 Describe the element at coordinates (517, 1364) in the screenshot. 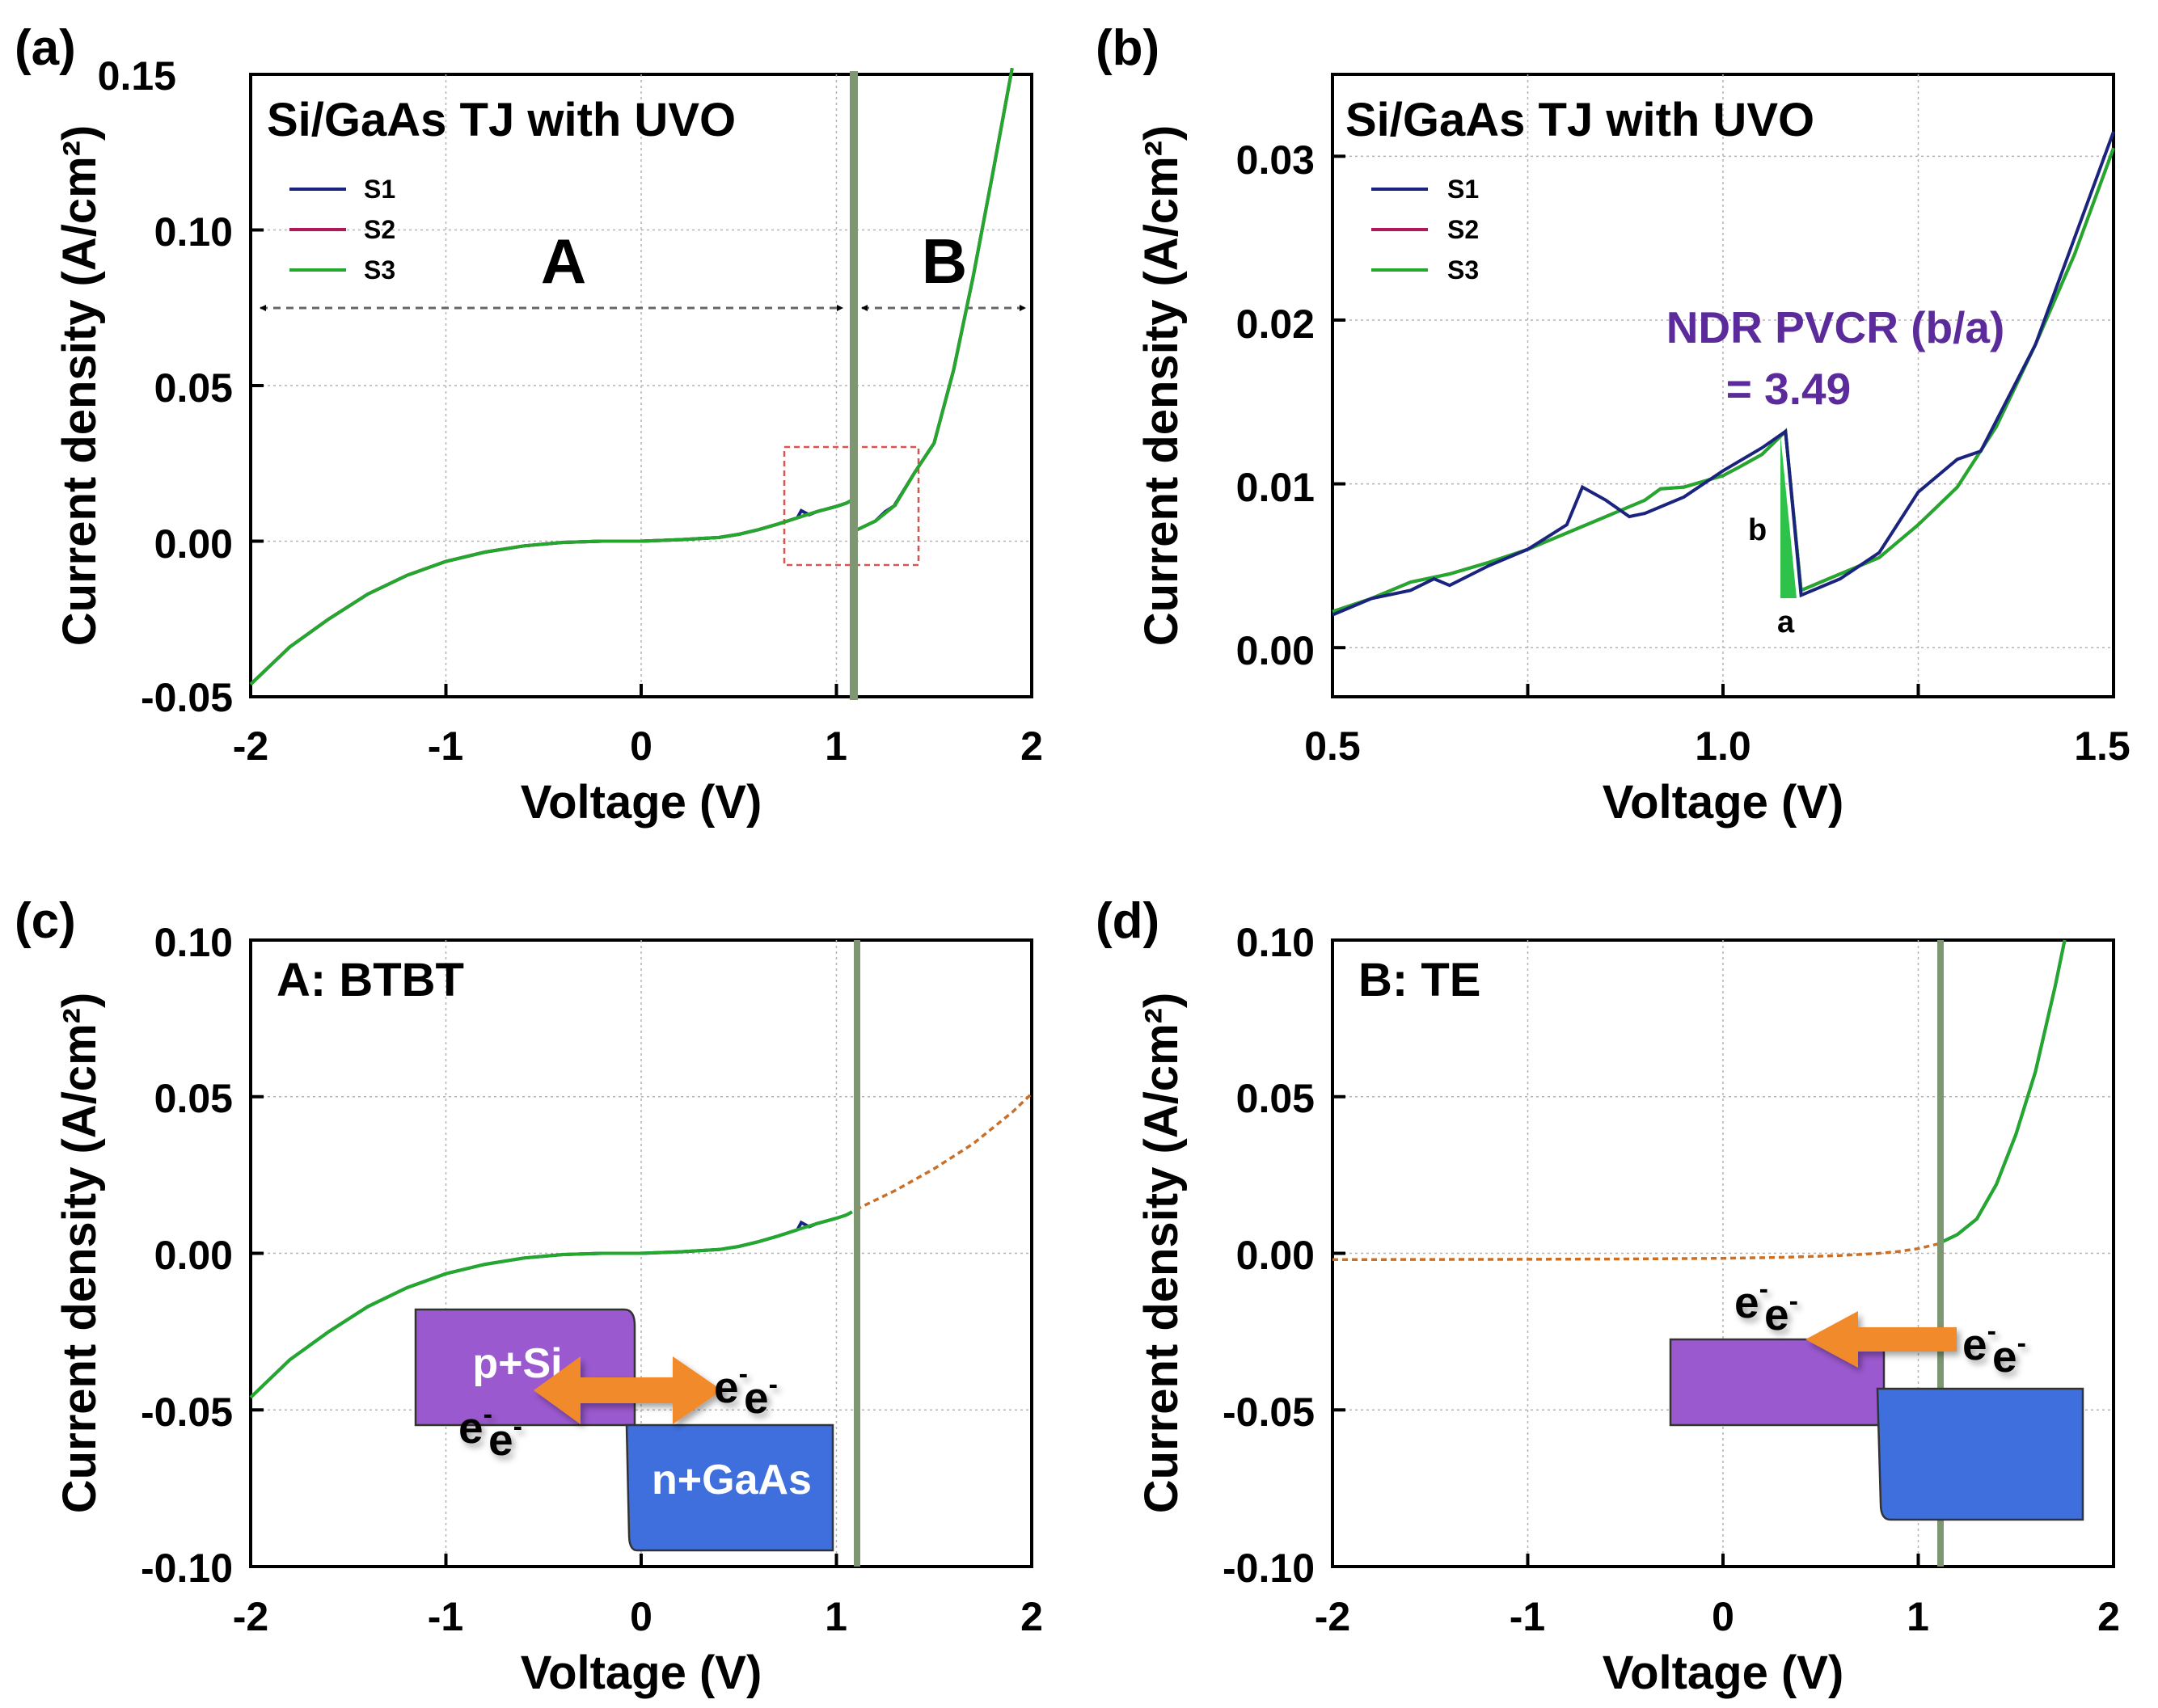

I see `c-band-p-label: p+Si` at that location.